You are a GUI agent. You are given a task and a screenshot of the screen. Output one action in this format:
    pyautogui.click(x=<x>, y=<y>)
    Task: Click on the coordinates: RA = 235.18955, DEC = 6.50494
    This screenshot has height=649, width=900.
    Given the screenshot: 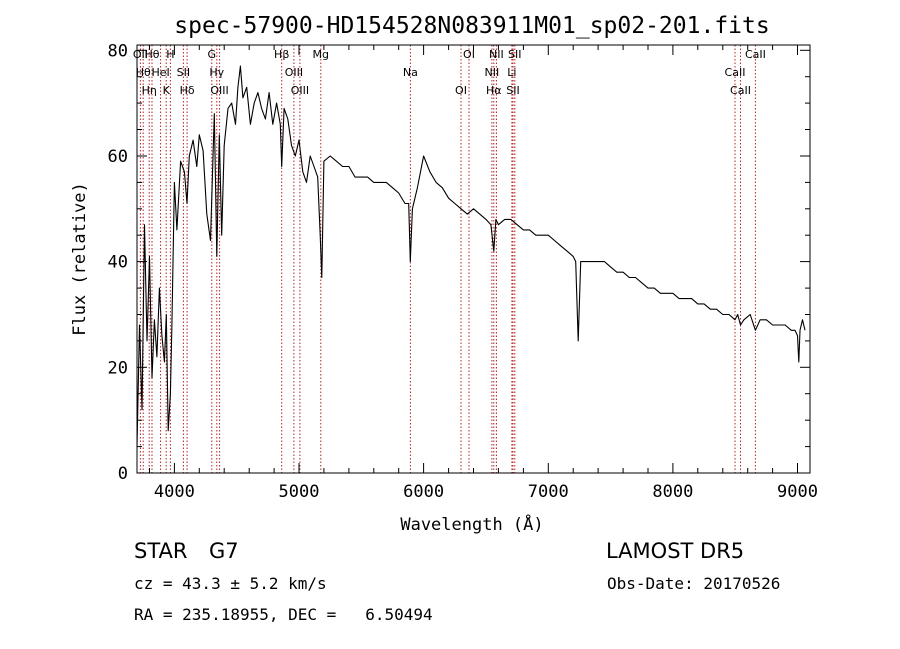 What is the action you would take?
    pyautogui.click(x=283, y=614)
    